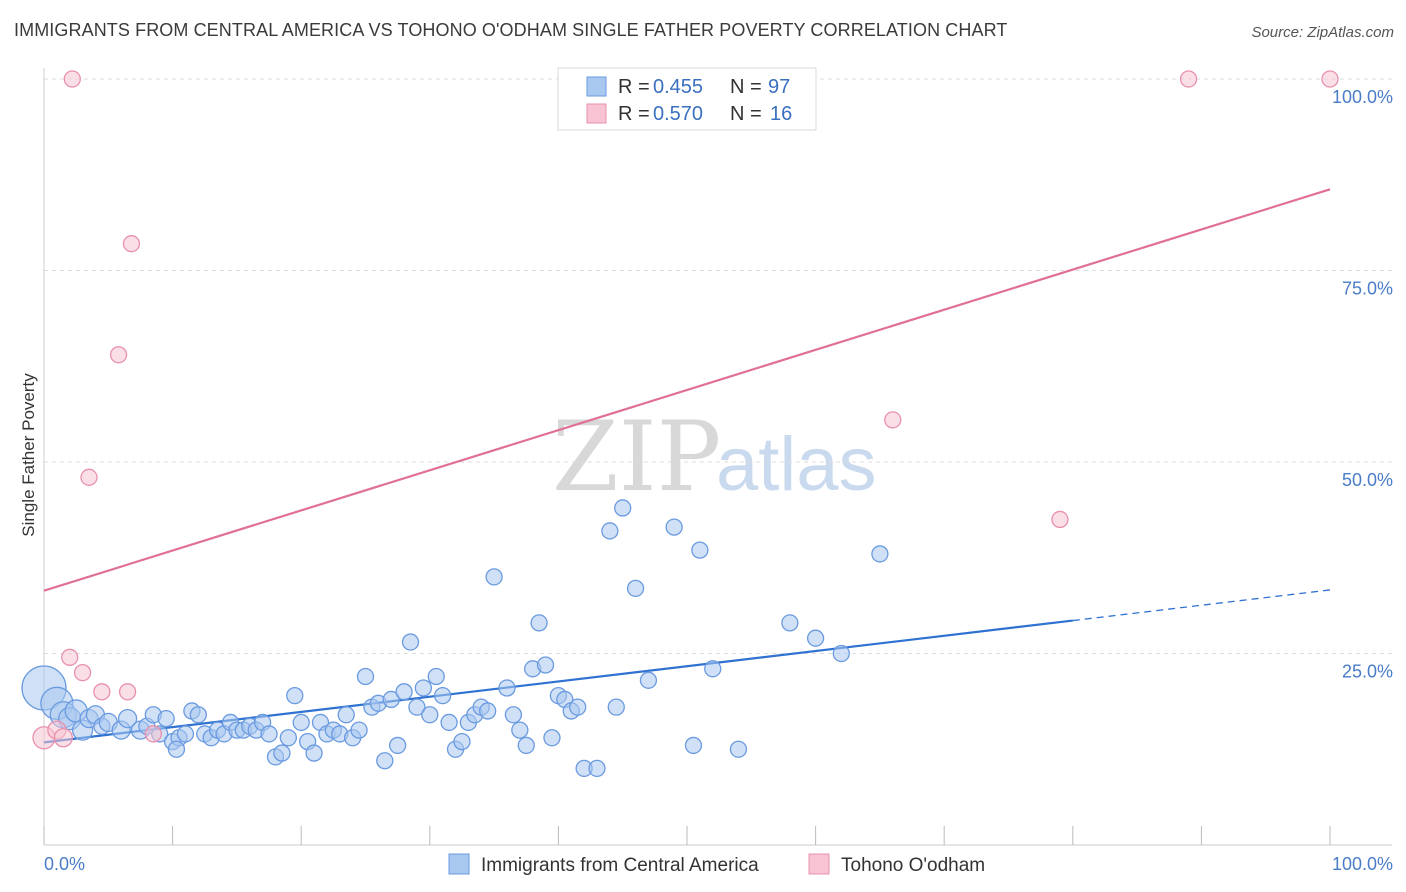  I want to click on y-tick-label-0: 25.0%, so click(1367, 672).